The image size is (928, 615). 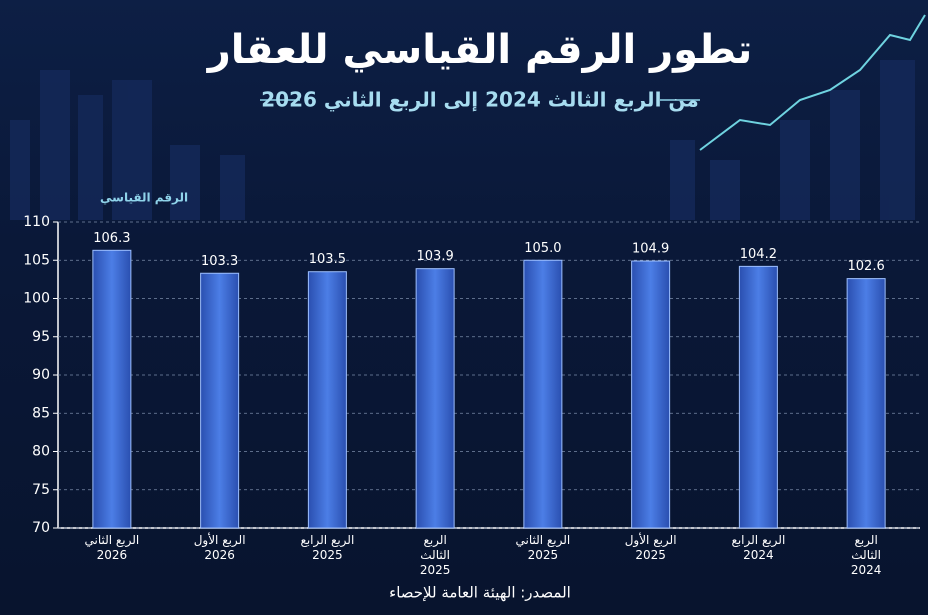 I want to click on x-tick-label: الربع الرابع 2025, so click(x=327, y=547).